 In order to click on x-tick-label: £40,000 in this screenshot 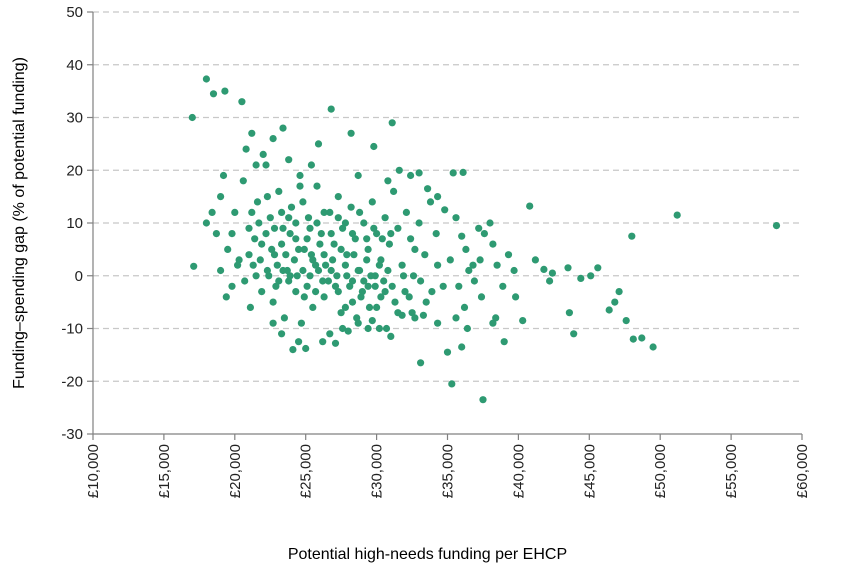, I will do `click(518, 471)`.